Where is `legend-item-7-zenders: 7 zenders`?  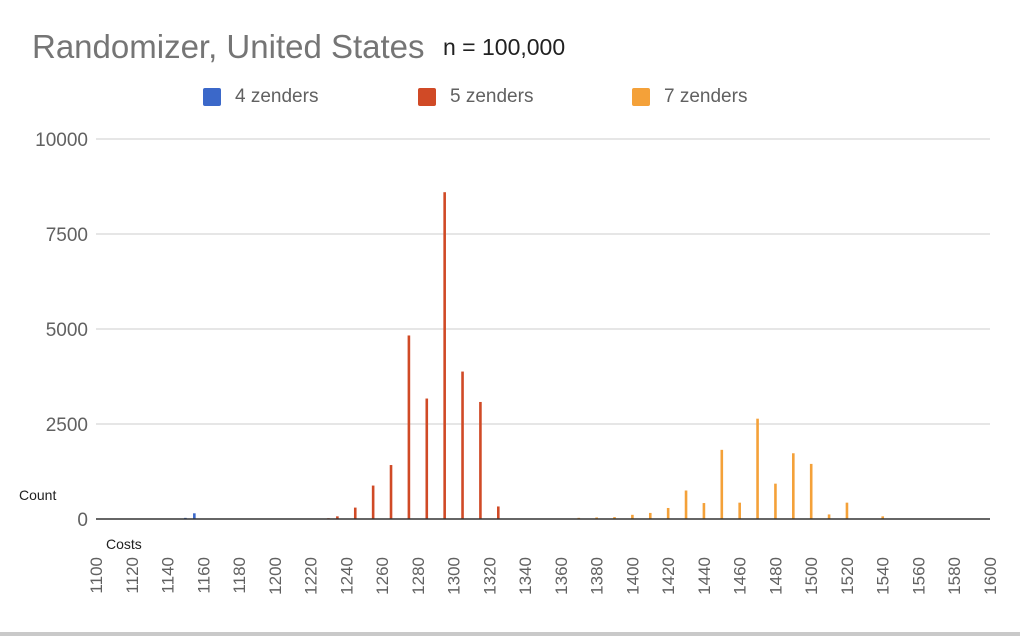 legend-item-7-zenders: 7 zenders is located at coordinates (689, 97).